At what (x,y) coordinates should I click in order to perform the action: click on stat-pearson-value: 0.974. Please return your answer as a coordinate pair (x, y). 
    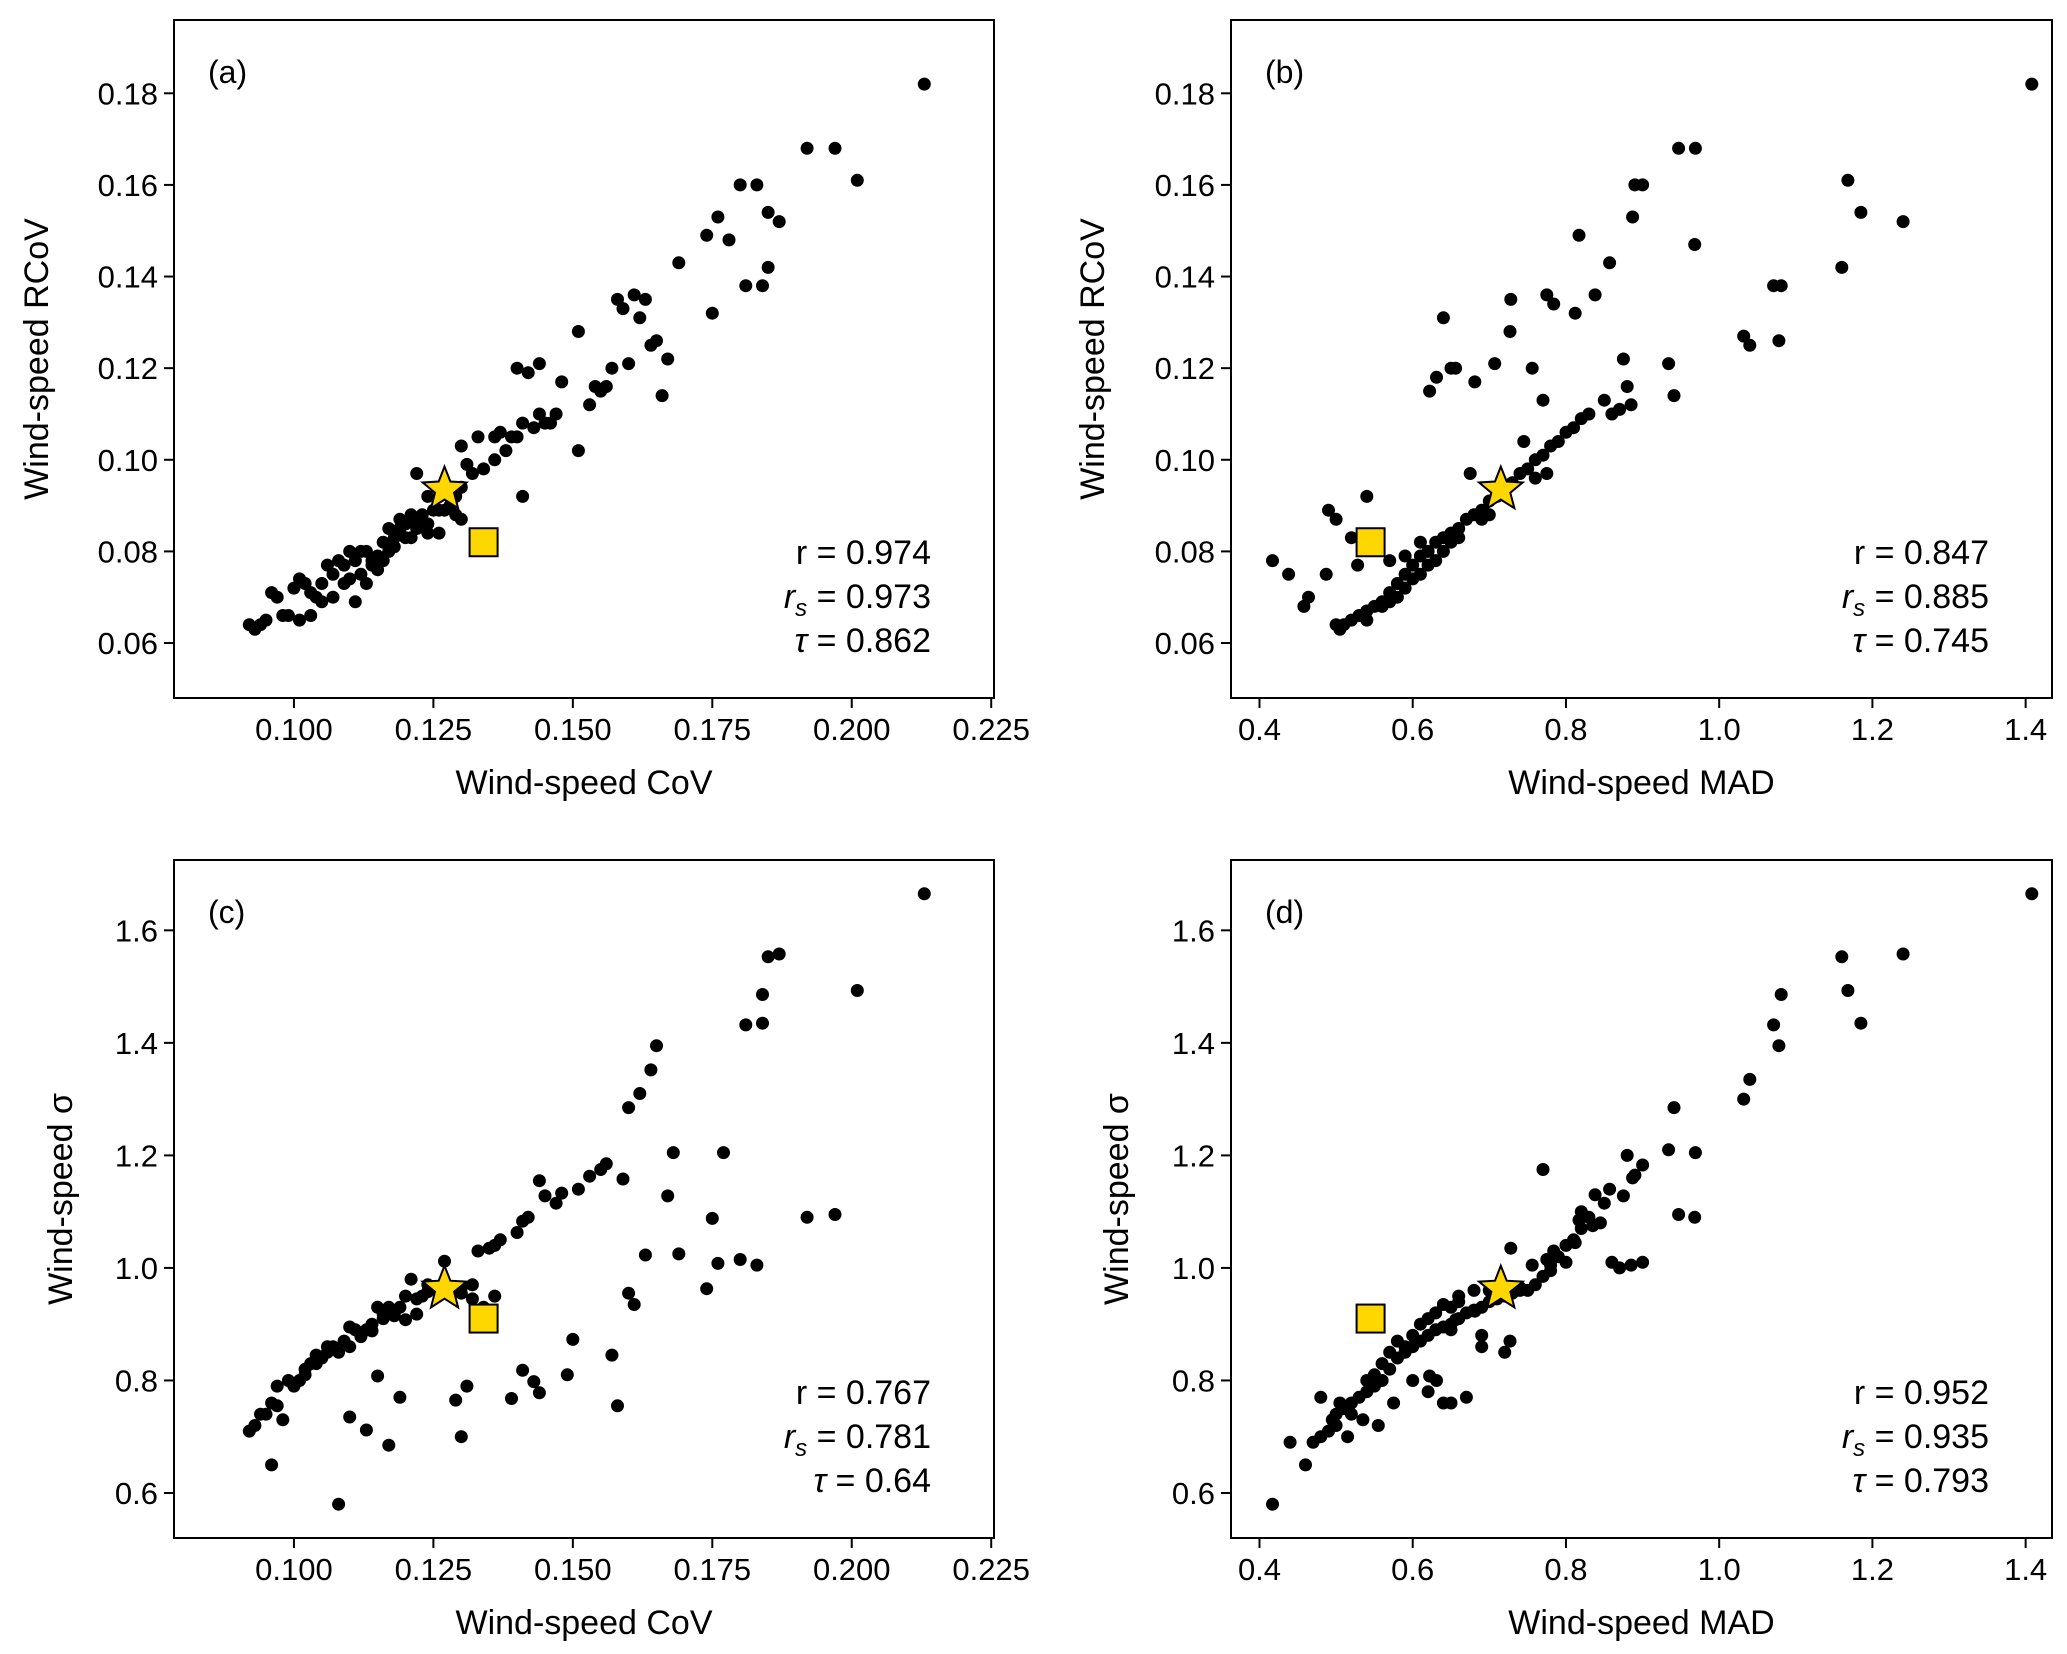
    Looking at the image, I should click on (888, 553).